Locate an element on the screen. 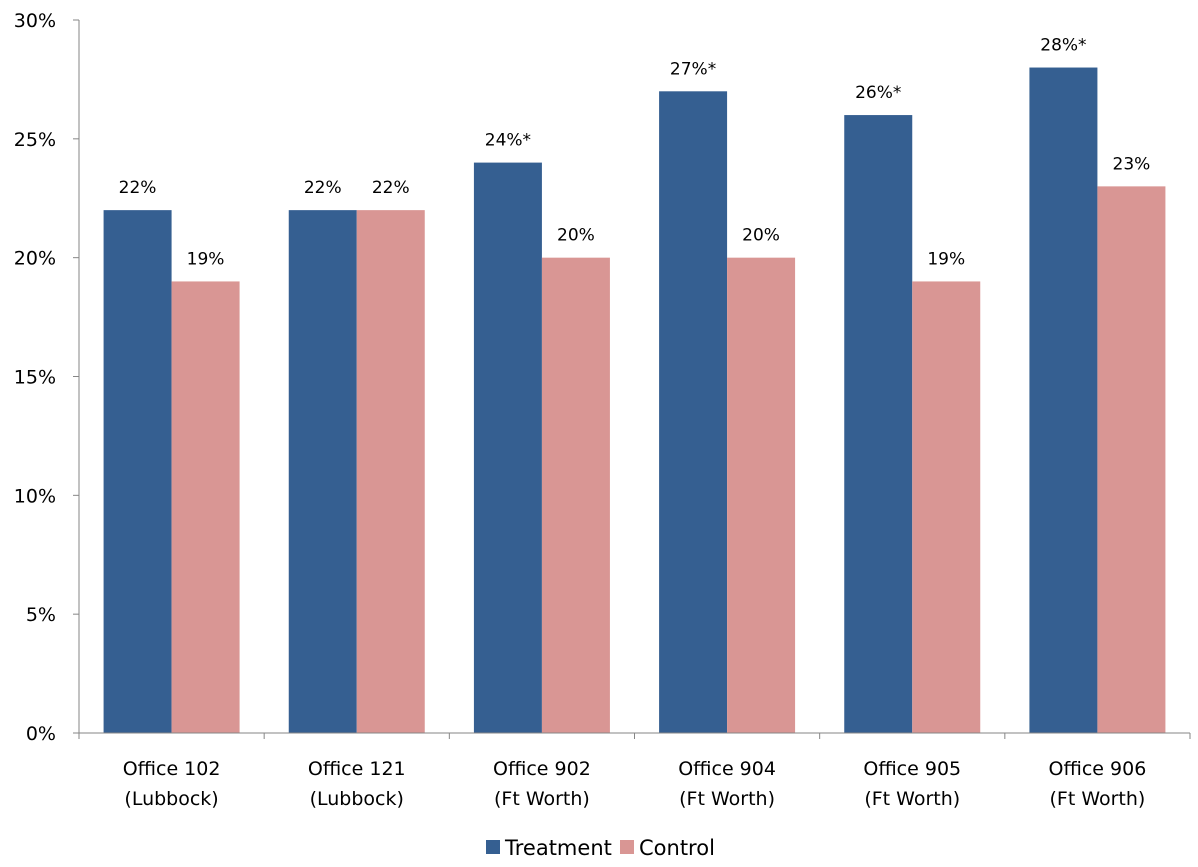 The height and width of the screenshot is (867, 1198). legend: Treatment Control is located at coordinates (600, 848).